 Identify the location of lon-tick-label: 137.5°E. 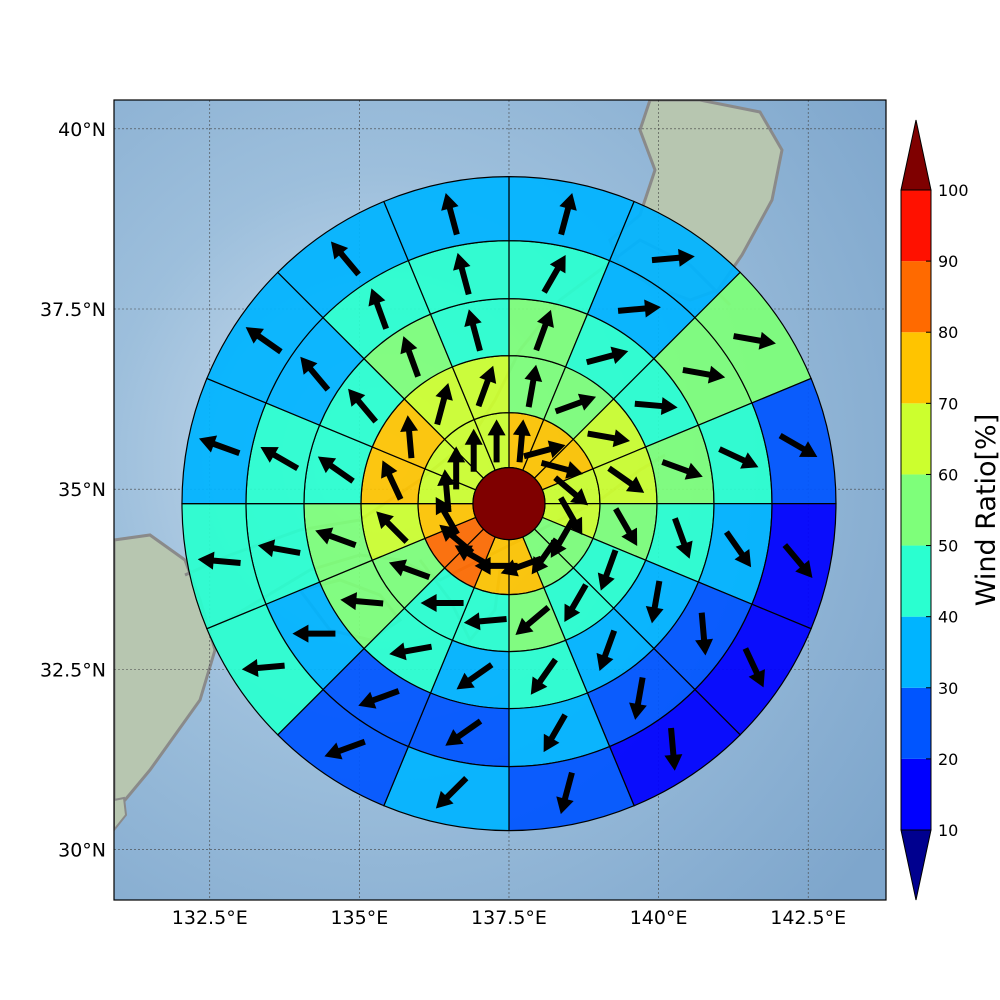
(509, 918).